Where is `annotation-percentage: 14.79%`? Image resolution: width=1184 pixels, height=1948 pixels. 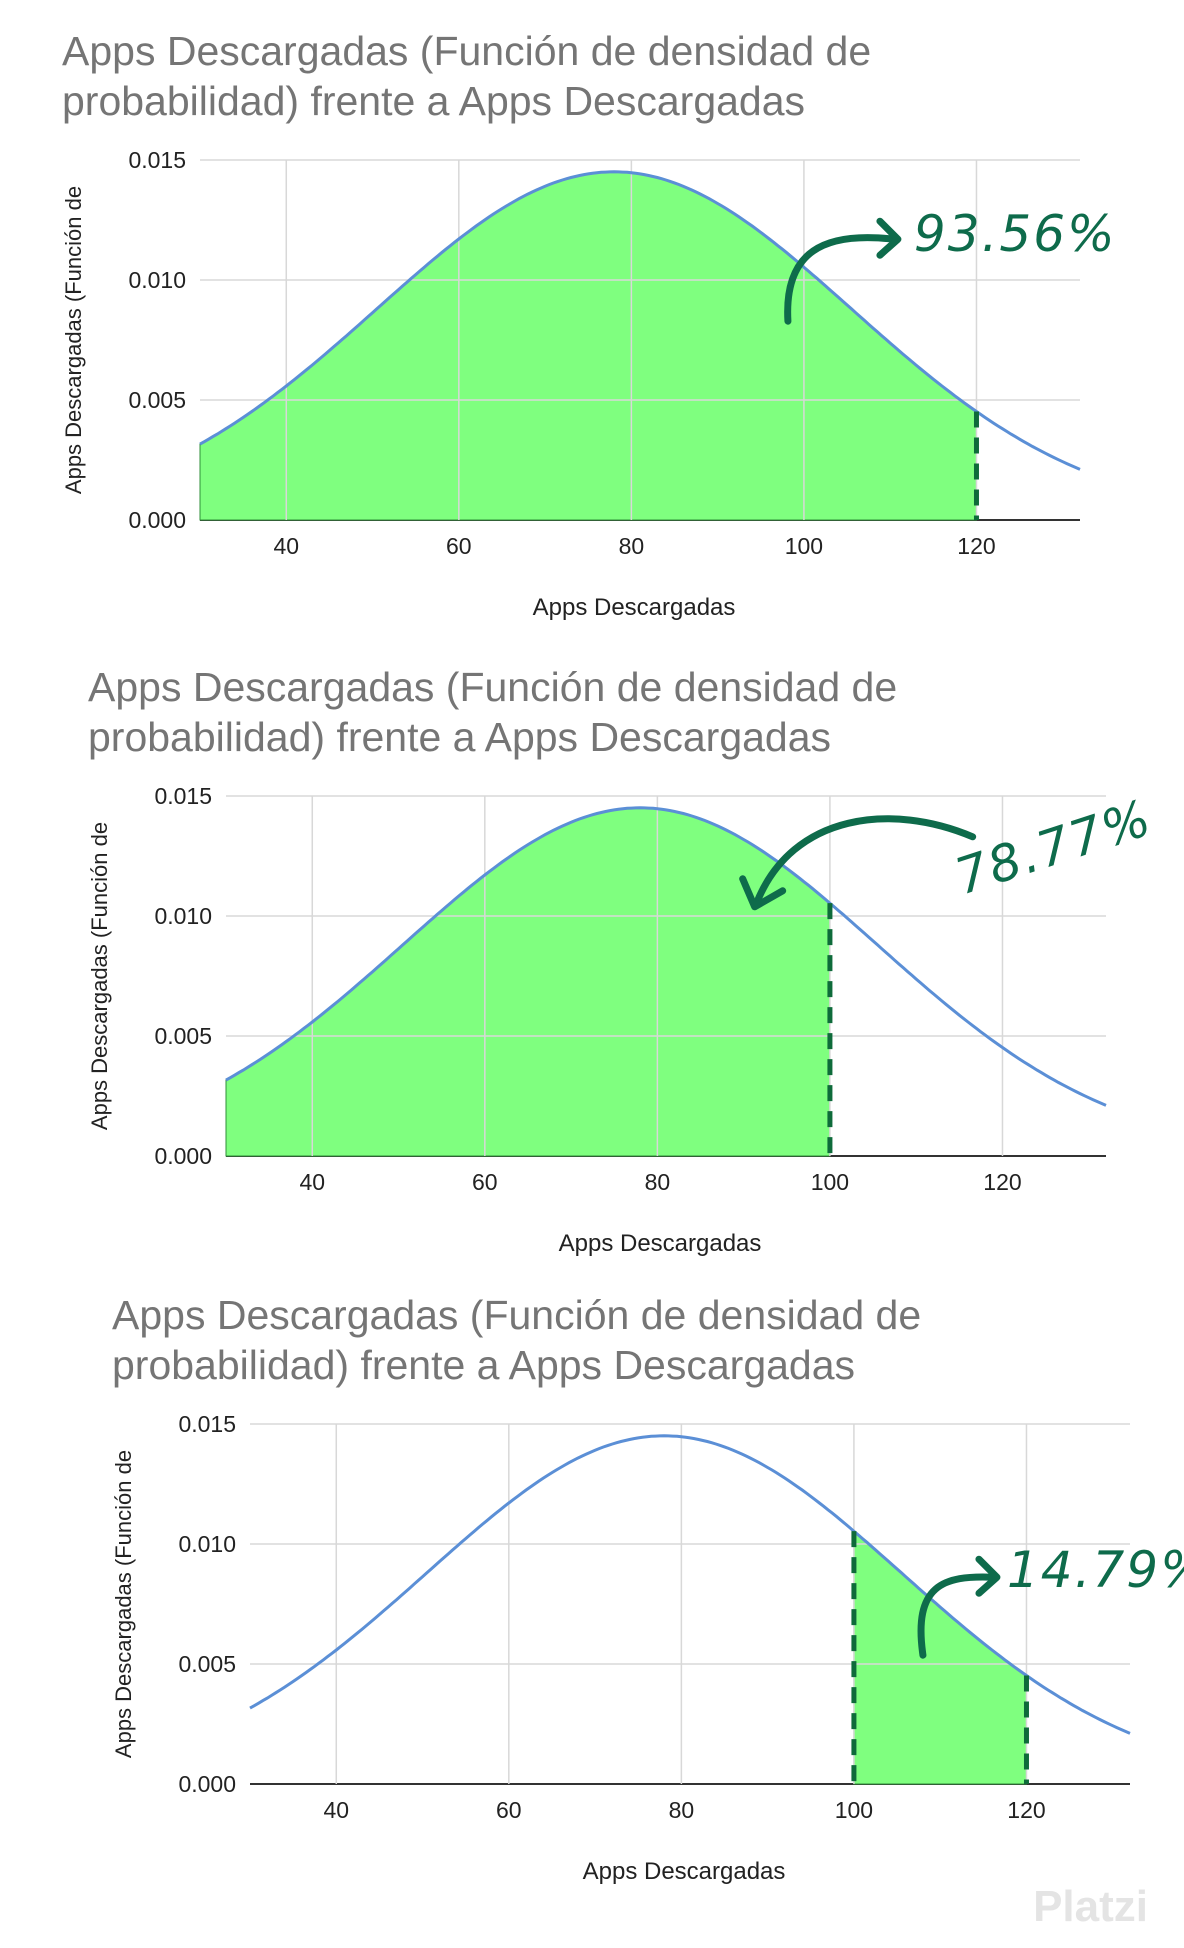
annotation-percentage: 14.79% is located at coordinates (1095, 1570).